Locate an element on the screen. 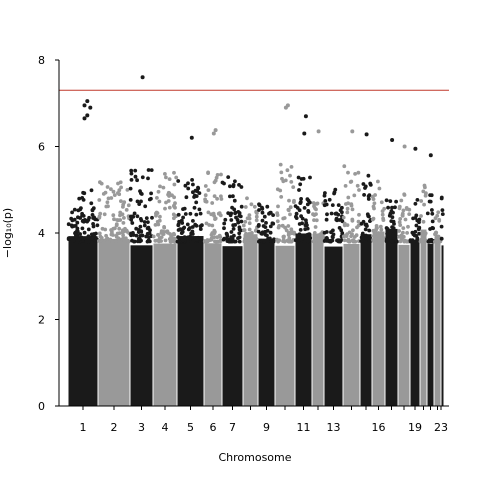 The height and width of the screenshot is (480, 480). chromosome-1-density is located at coordinates (83, 321).